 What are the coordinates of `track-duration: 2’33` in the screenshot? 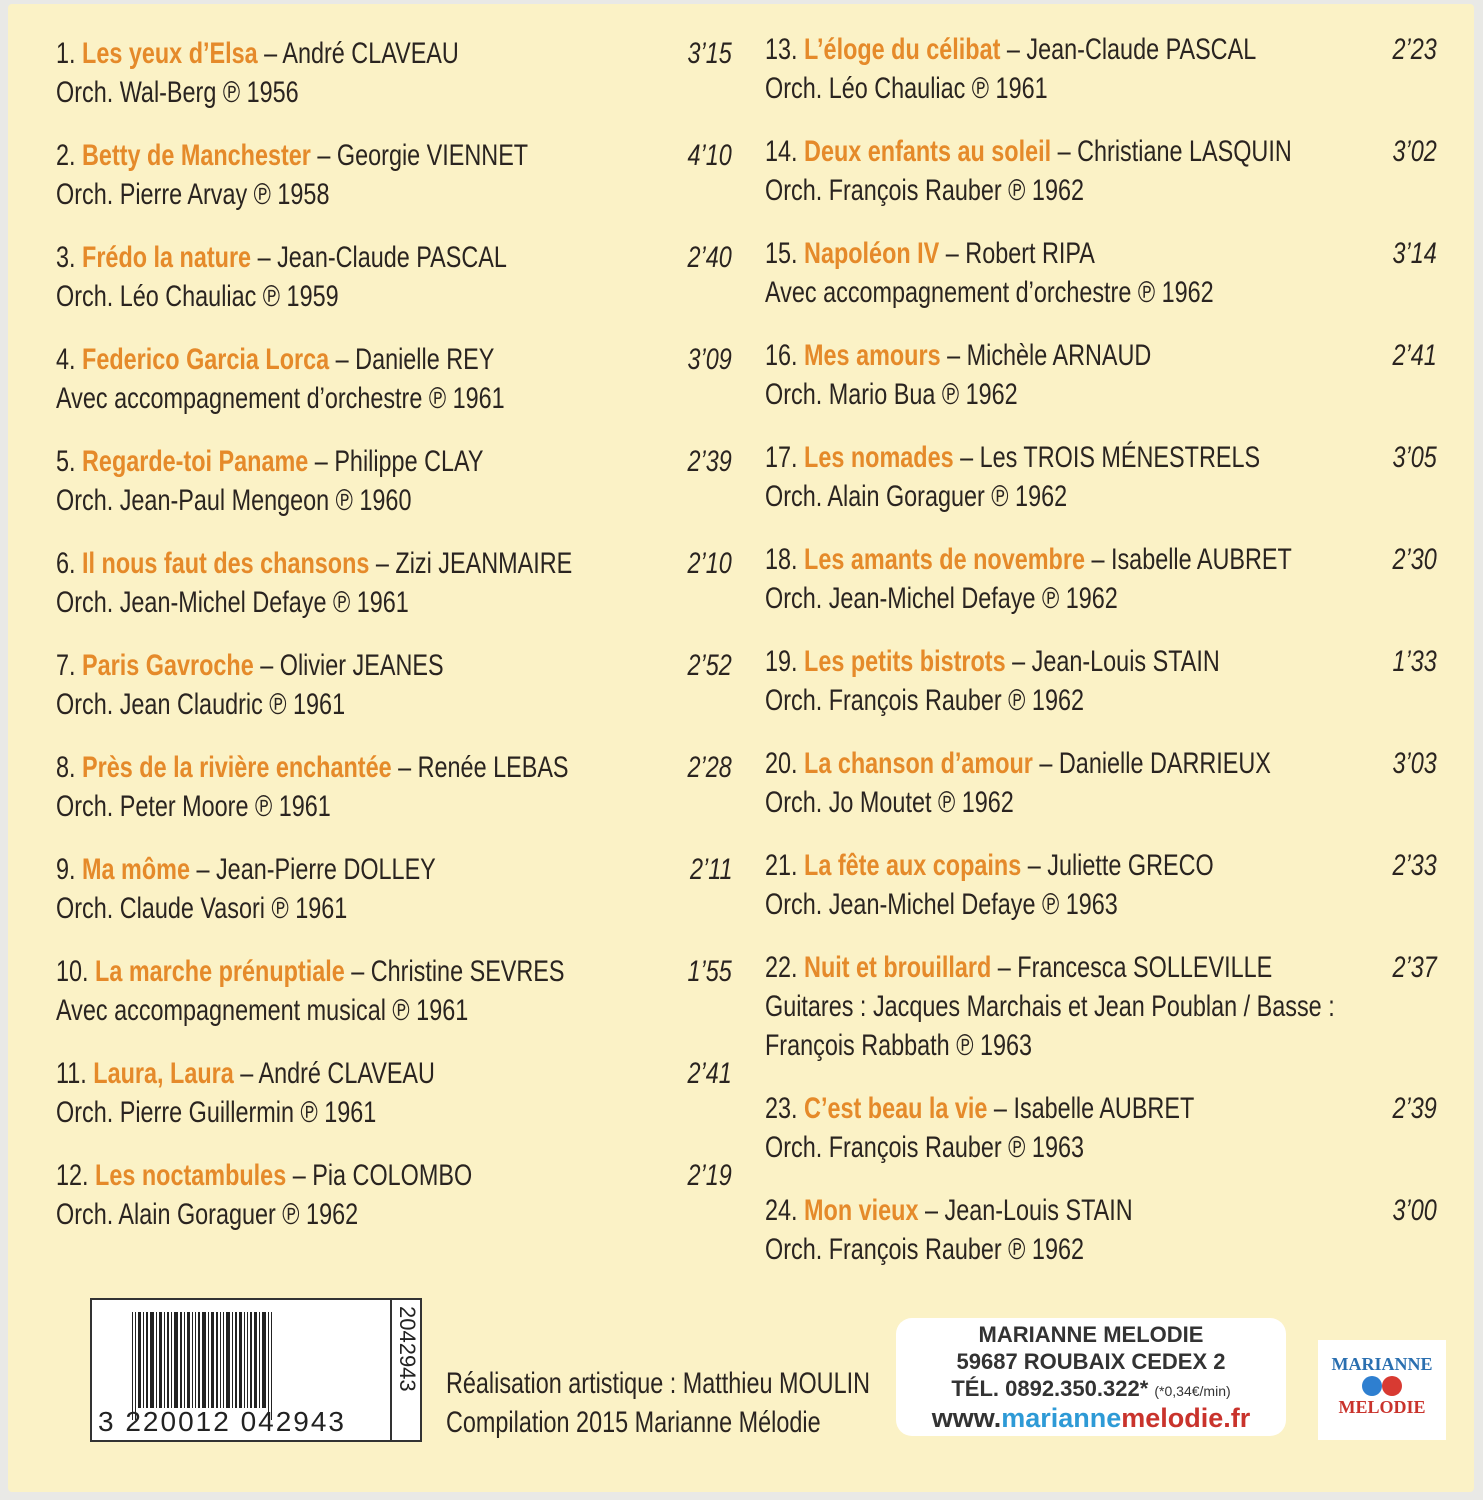 It's located at (1414, 865).